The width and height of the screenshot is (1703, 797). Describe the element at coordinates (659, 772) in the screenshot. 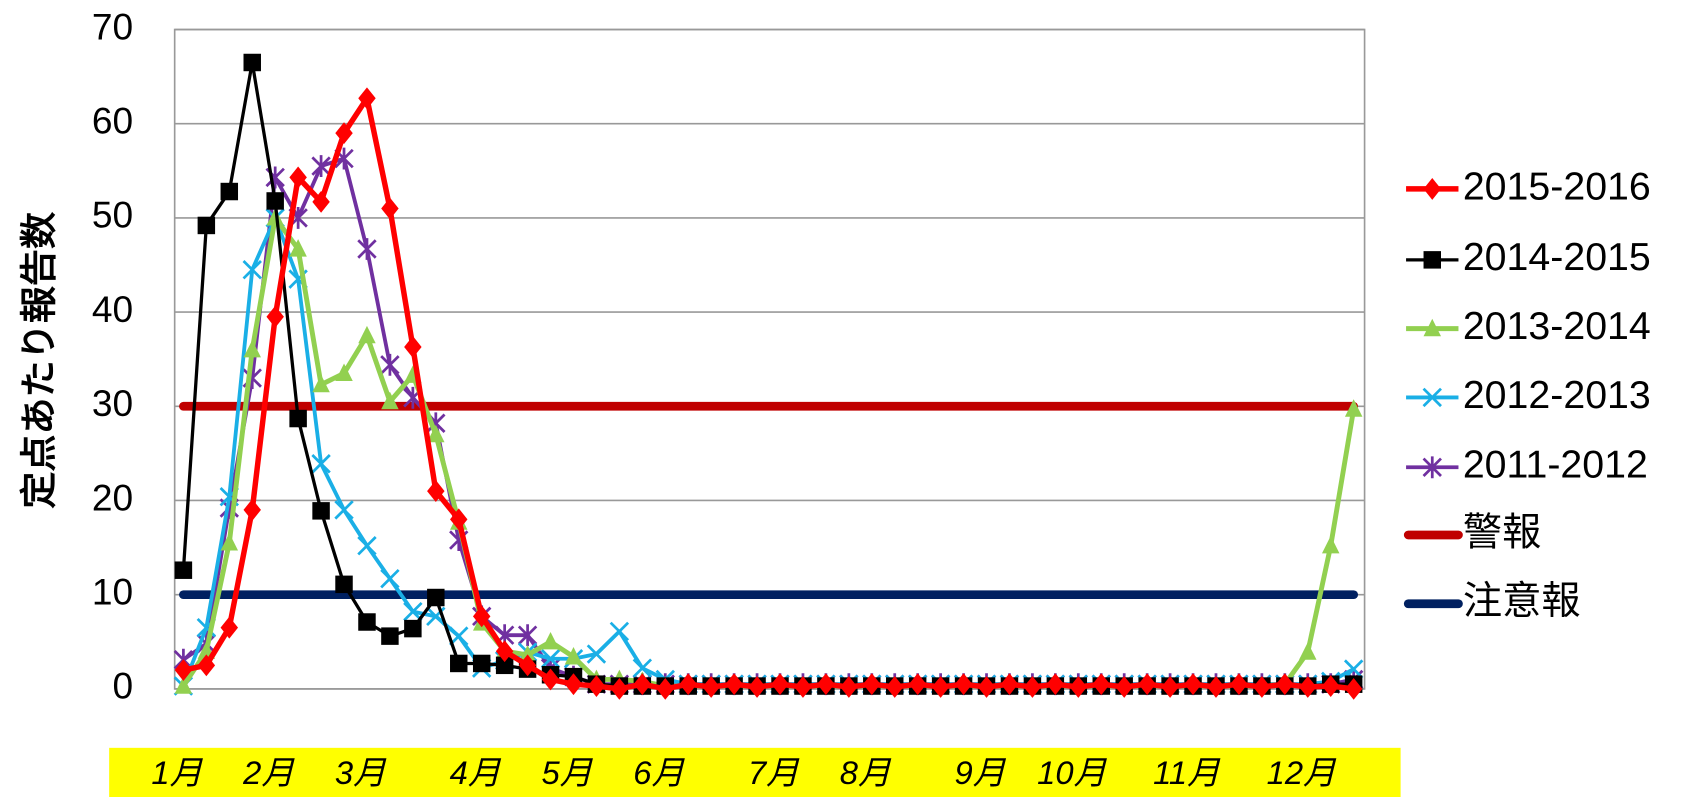

I see `x-tick-label: 6月` at that location.